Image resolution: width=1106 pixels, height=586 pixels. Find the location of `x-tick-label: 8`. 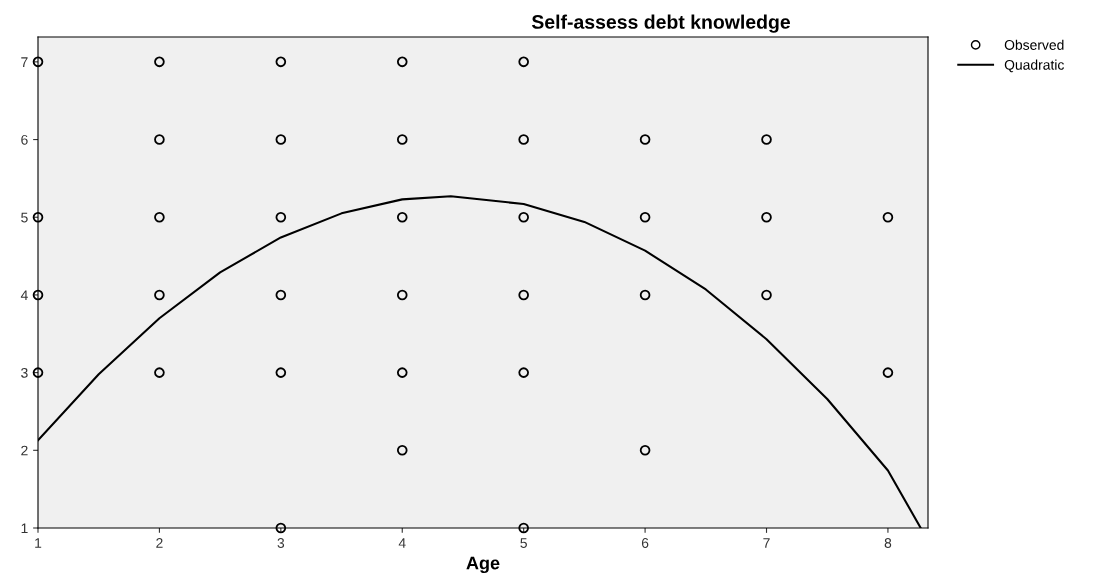

x-tick-label: 8 is located at coordinates (888, 543).